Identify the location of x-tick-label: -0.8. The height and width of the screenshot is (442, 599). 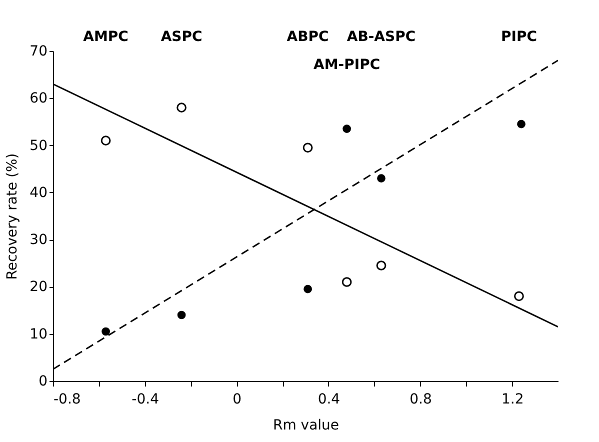
(67, 400).